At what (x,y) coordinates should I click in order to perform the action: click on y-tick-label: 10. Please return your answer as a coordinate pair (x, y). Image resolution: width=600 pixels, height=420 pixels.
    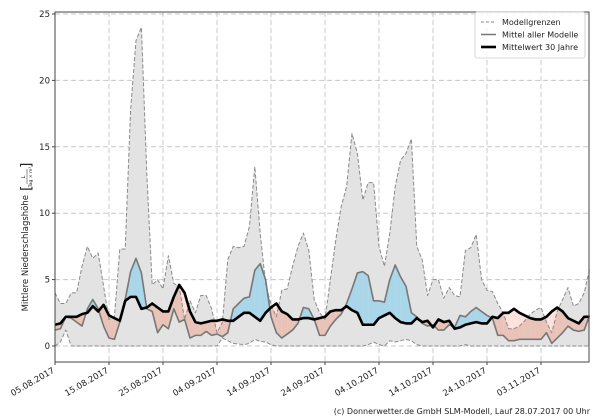
    Looking at the image, I should click on (44, 214).